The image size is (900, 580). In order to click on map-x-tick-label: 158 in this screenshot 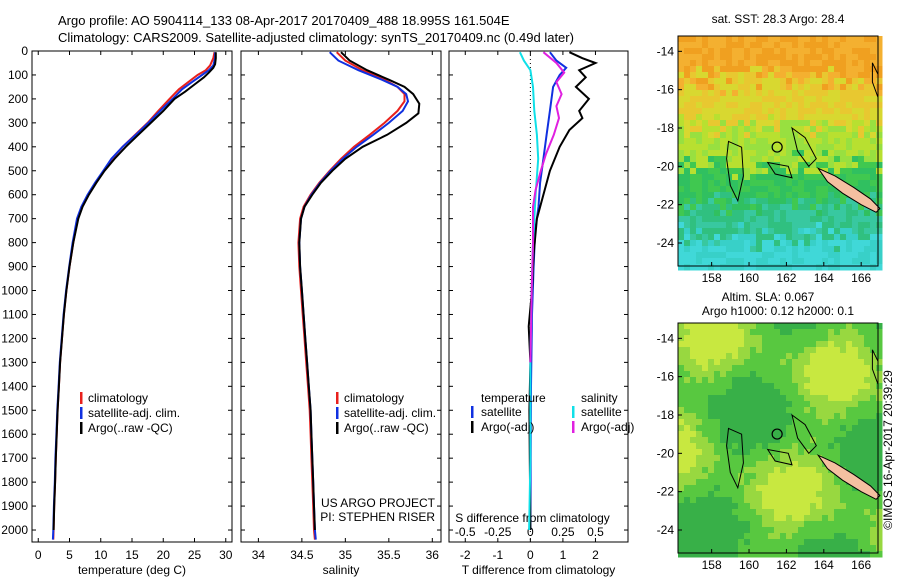, I will do `click(712, 278)`.